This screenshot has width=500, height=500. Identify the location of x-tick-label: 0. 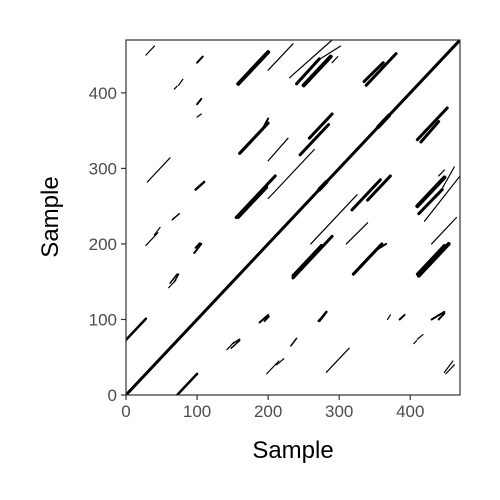
(125, 411).